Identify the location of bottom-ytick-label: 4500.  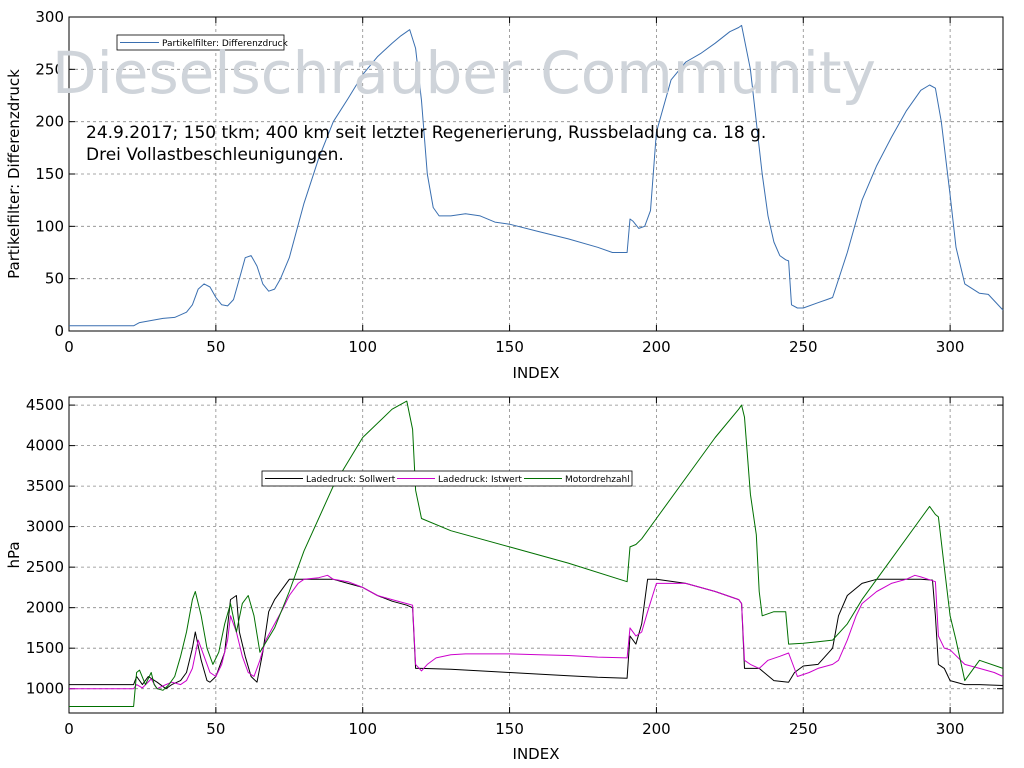
(45, 405).